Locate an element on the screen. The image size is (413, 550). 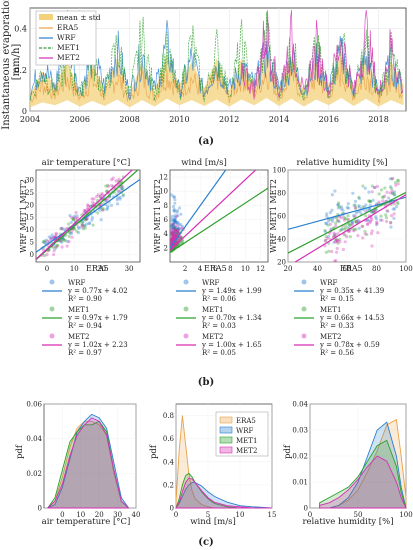
legend-series-name: MET2 is located at coordinates (330, 337).